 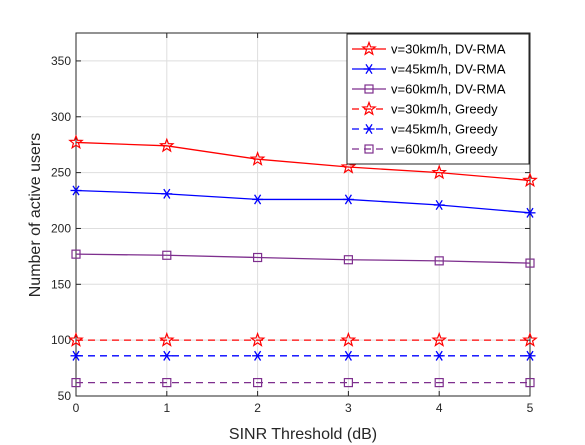 What do you see at coordinates (61, 284) in the screenshot?
I see `y-tick-label: 150` at bounding box center [61, 284].